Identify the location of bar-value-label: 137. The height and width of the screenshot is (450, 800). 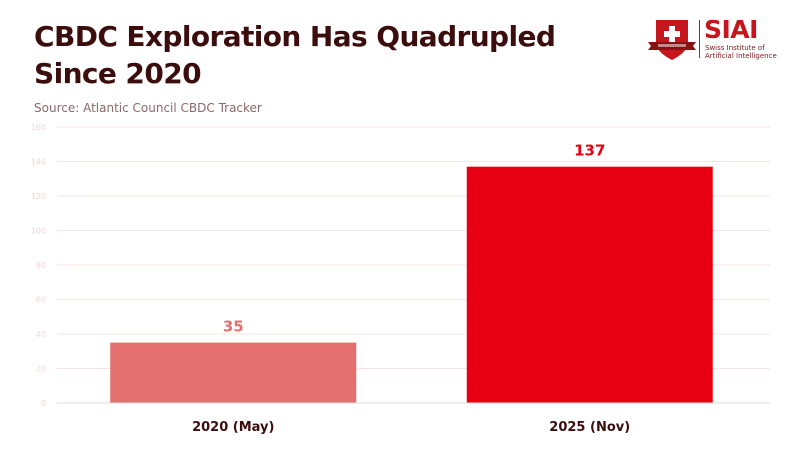
(589, 151).